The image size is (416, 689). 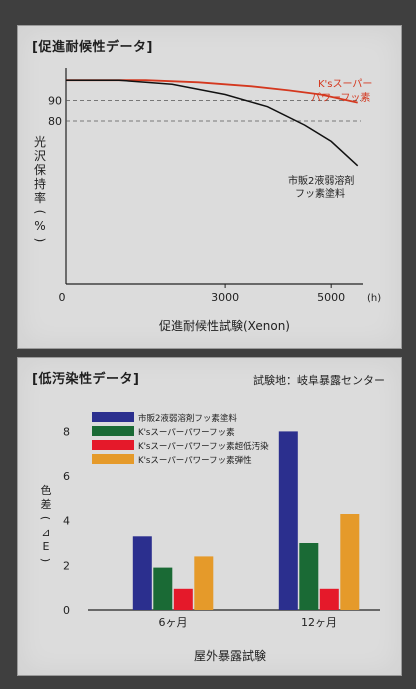 I want to click on y-axis-label-char: 率, so click(x=40, y=197).